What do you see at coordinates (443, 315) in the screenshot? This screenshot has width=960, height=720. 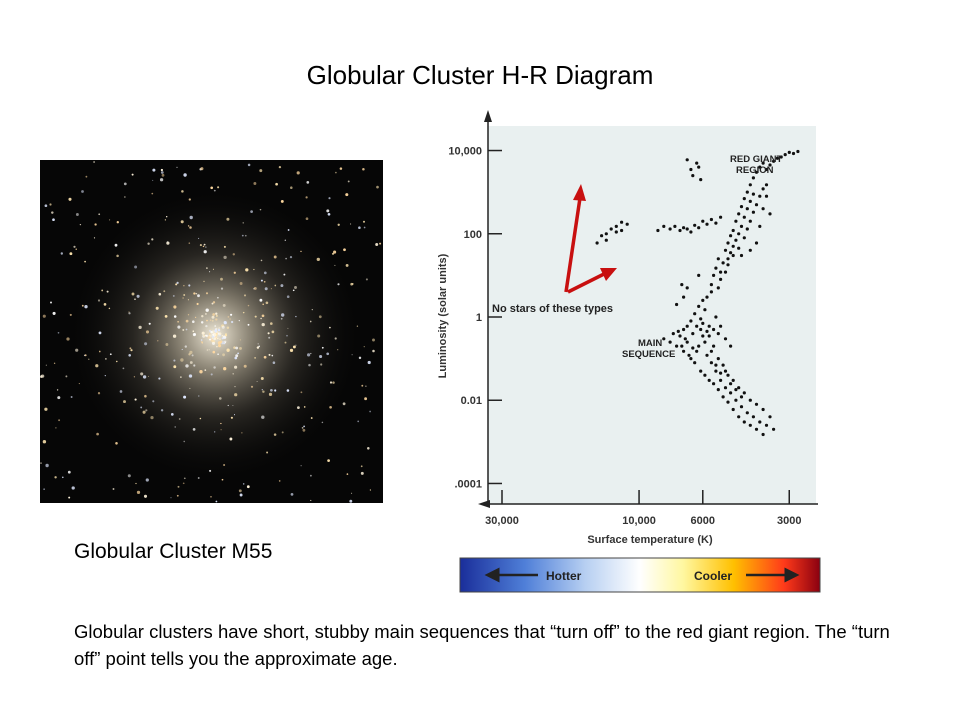 I see `y-axis-label: Luminosity (solar units)` at bounding box center [443, 315].